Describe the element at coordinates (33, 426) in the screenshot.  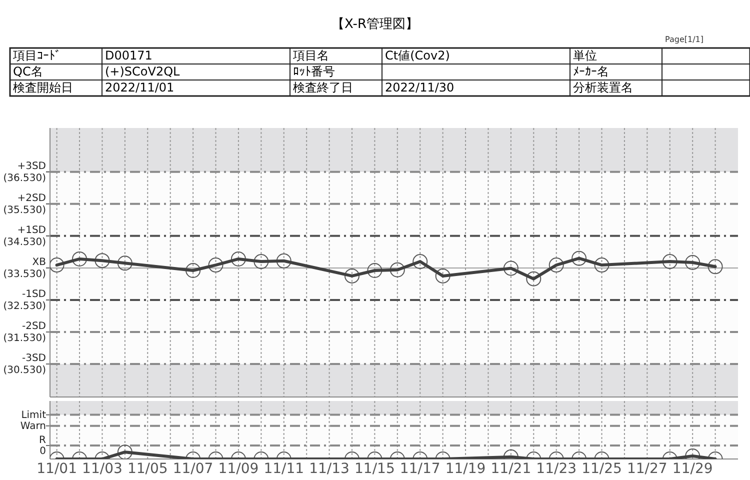
I see `ref-line-label: Warn` at that location.